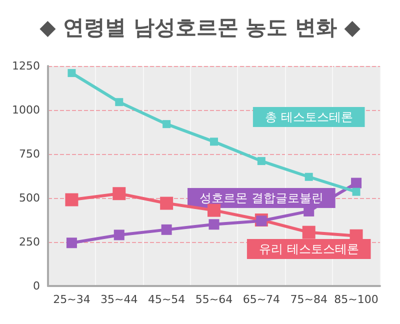 Image resolution: width=400 pixels, height=324 pixels. I want to click on y-tick-label: 500, so click(29, 198).